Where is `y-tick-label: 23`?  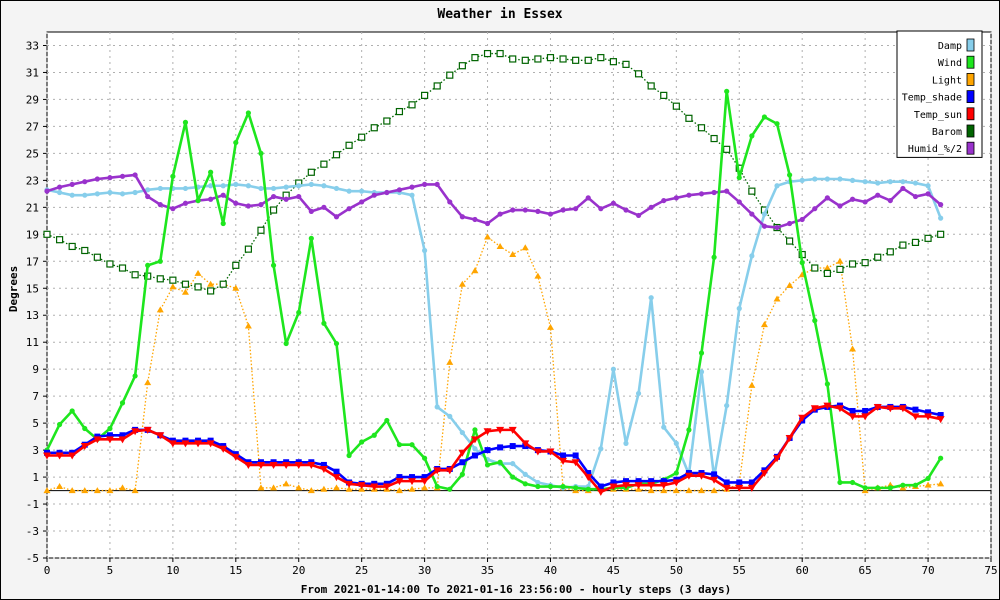
y-tick-label: 23 is located at coordinates (32, 180).